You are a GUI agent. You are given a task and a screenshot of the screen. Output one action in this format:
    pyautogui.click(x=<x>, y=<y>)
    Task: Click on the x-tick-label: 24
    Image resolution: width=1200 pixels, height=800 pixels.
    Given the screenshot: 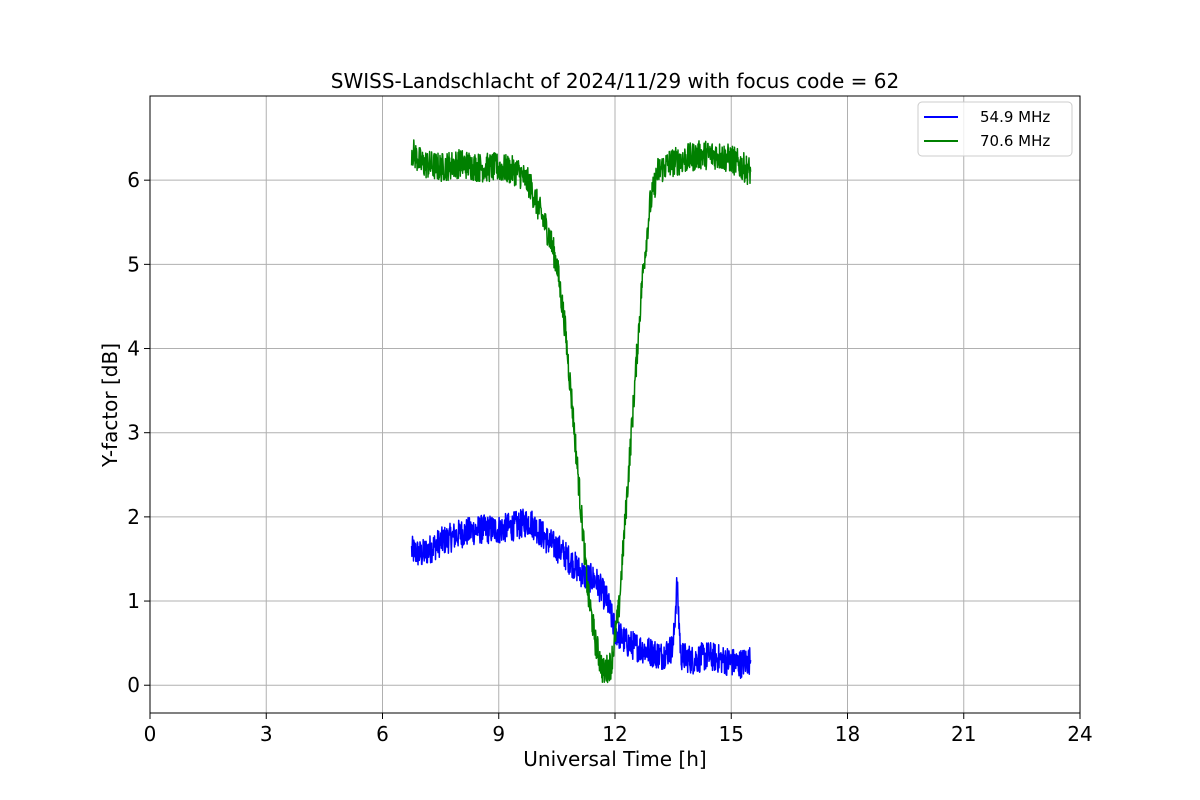 What is the action you would take?
    pyautogui.click(x=1079, y=734)
    